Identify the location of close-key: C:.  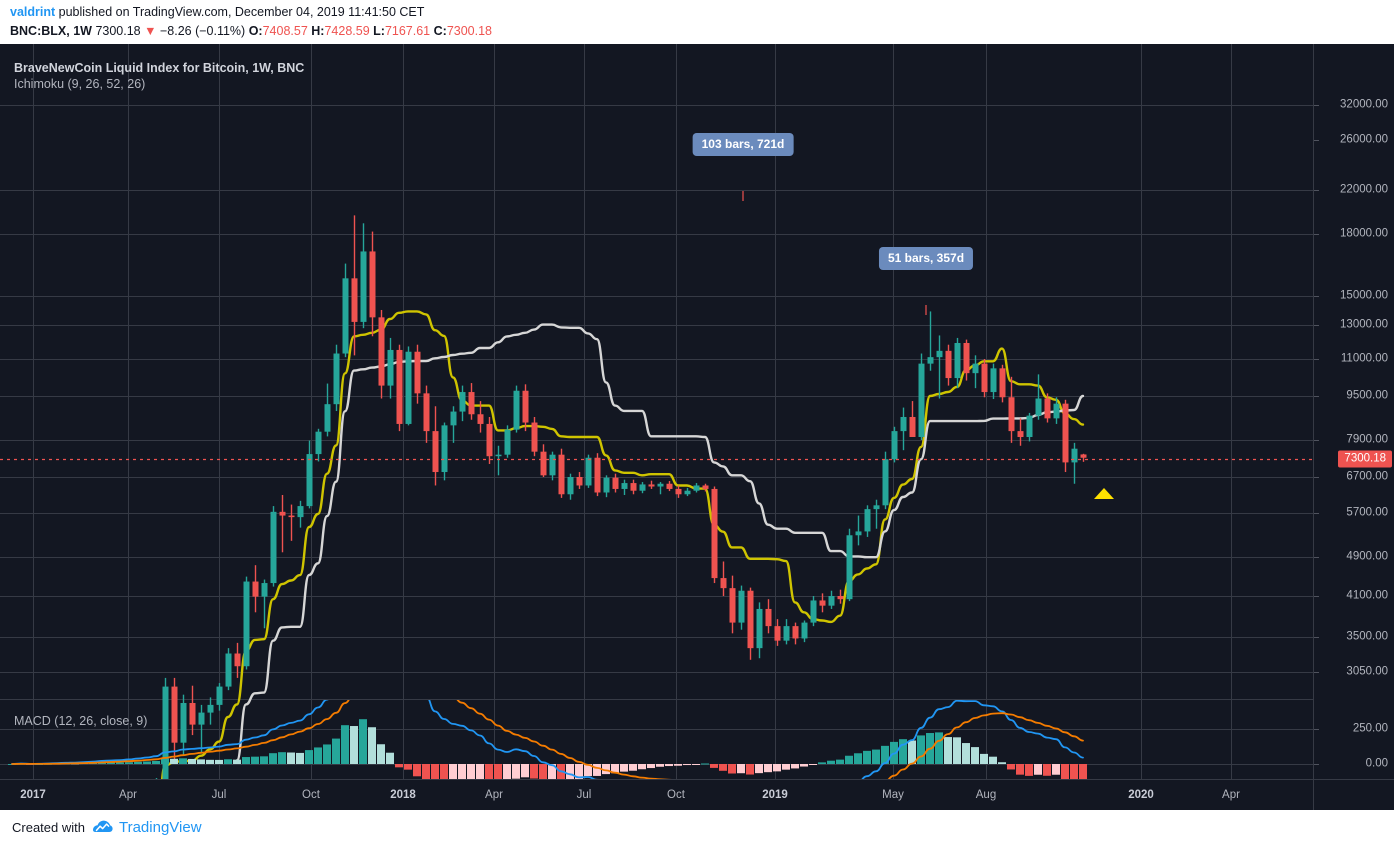
(440, 31).